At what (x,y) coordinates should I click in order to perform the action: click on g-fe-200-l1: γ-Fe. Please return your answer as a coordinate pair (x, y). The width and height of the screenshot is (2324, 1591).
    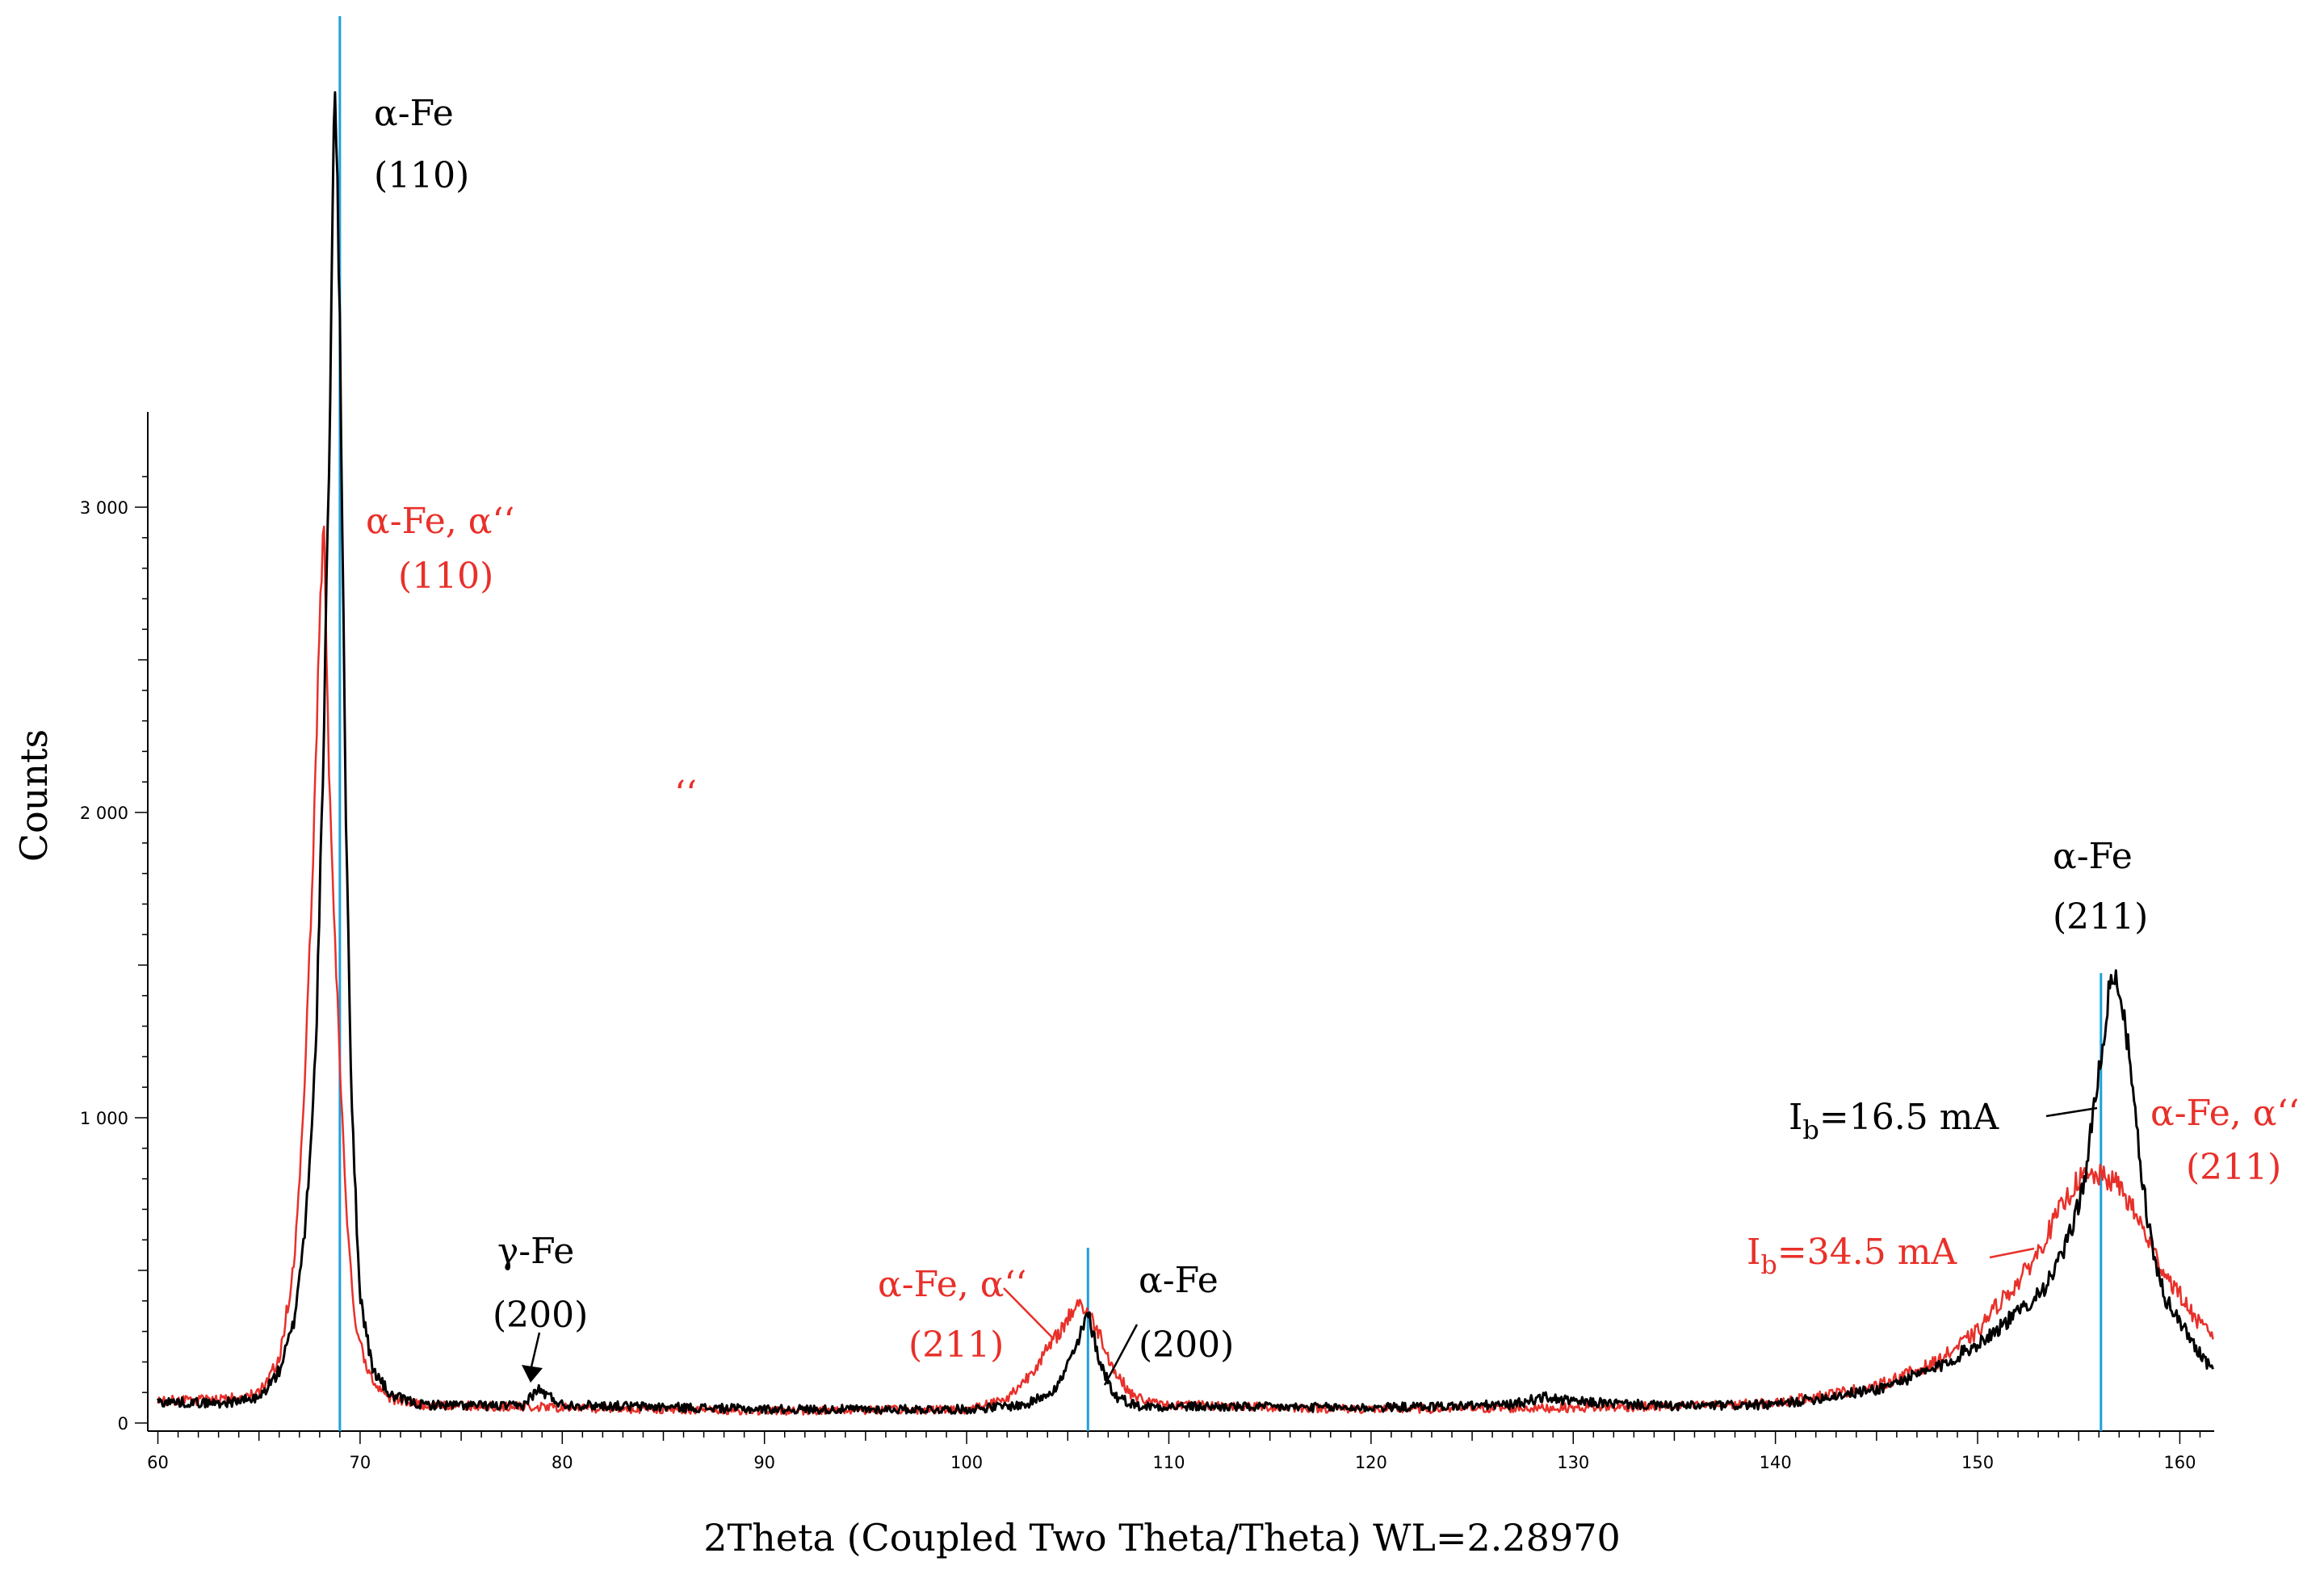
    Looking at the image, I should click on (535, 1251).